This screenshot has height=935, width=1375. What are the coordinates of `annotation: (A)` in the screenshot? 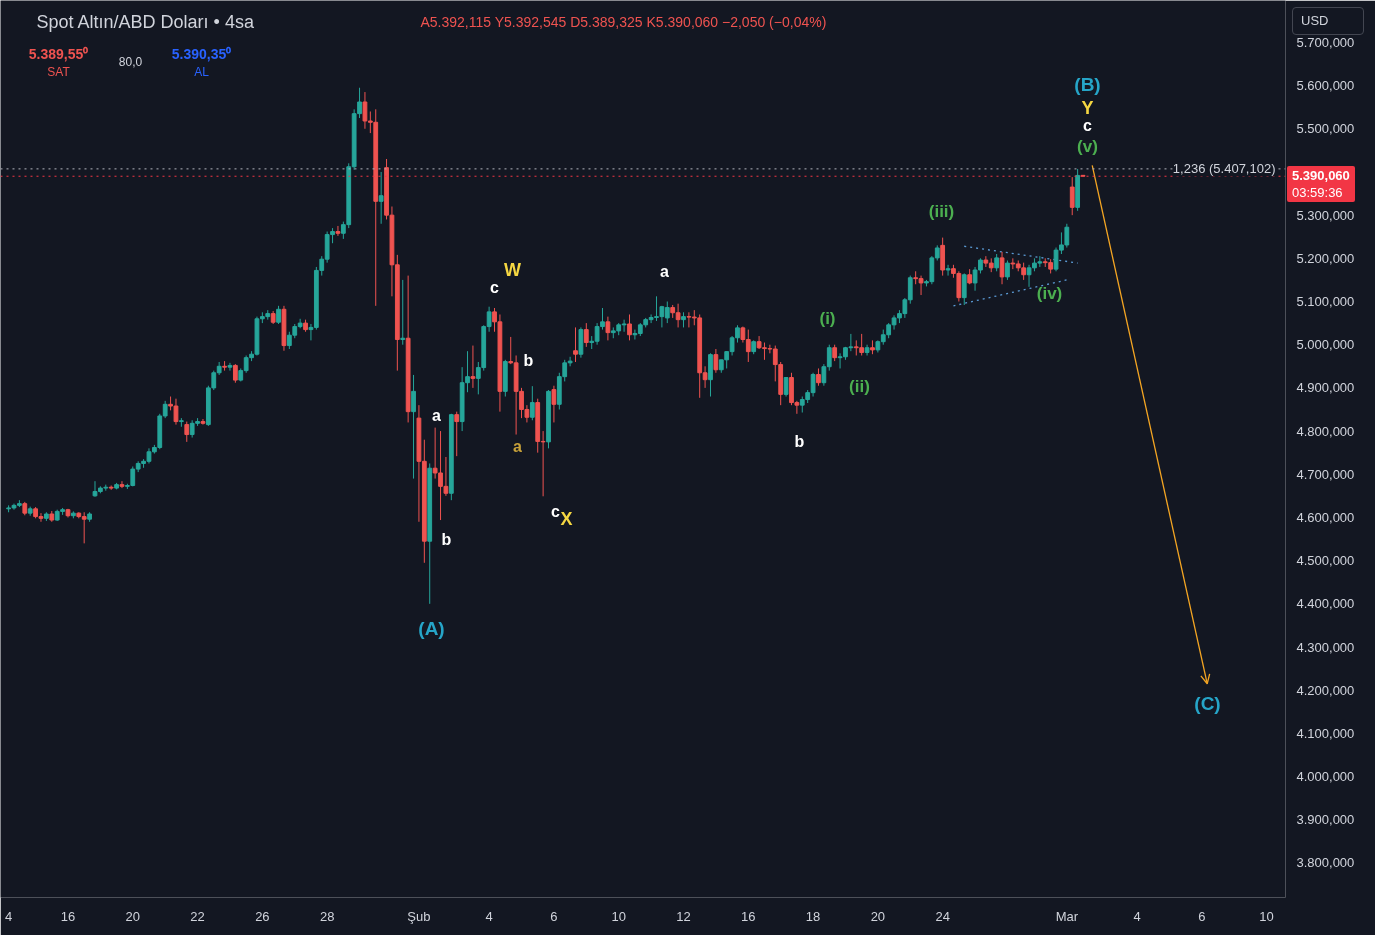 It's located at (431, 628).